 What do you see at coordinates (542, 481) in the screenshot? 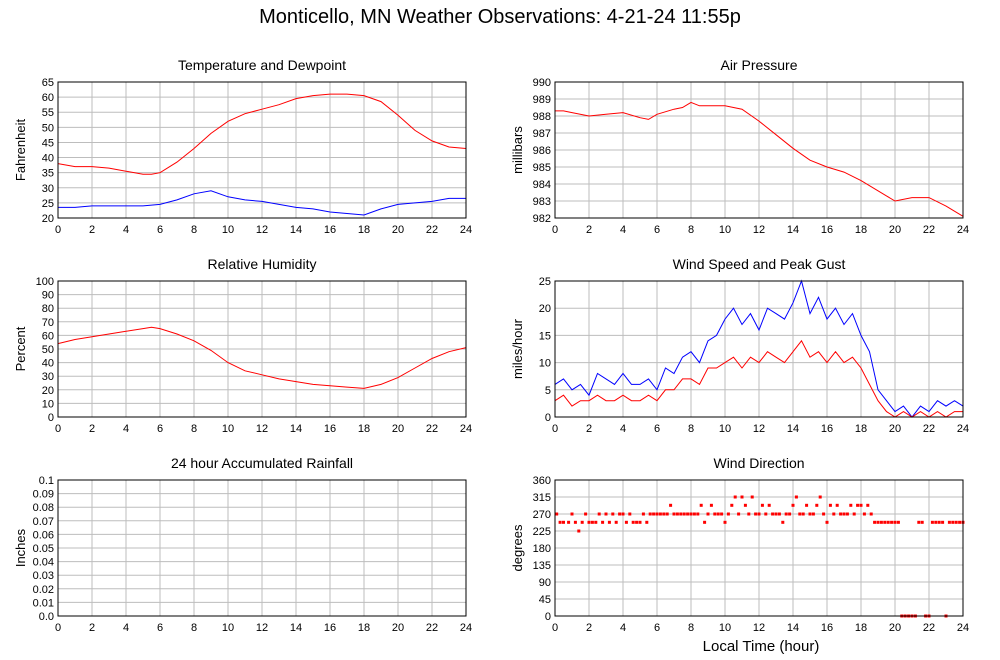
I see `y-tick-label: 360` at bounding box center [542, 481].